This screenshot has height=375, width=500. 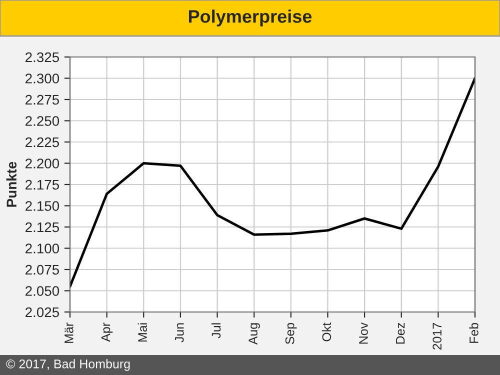 What do you see at coordinates (43, 269) in the screenshot?
I see `y-tick-label: 2.075` at bounding box center [43, 269].